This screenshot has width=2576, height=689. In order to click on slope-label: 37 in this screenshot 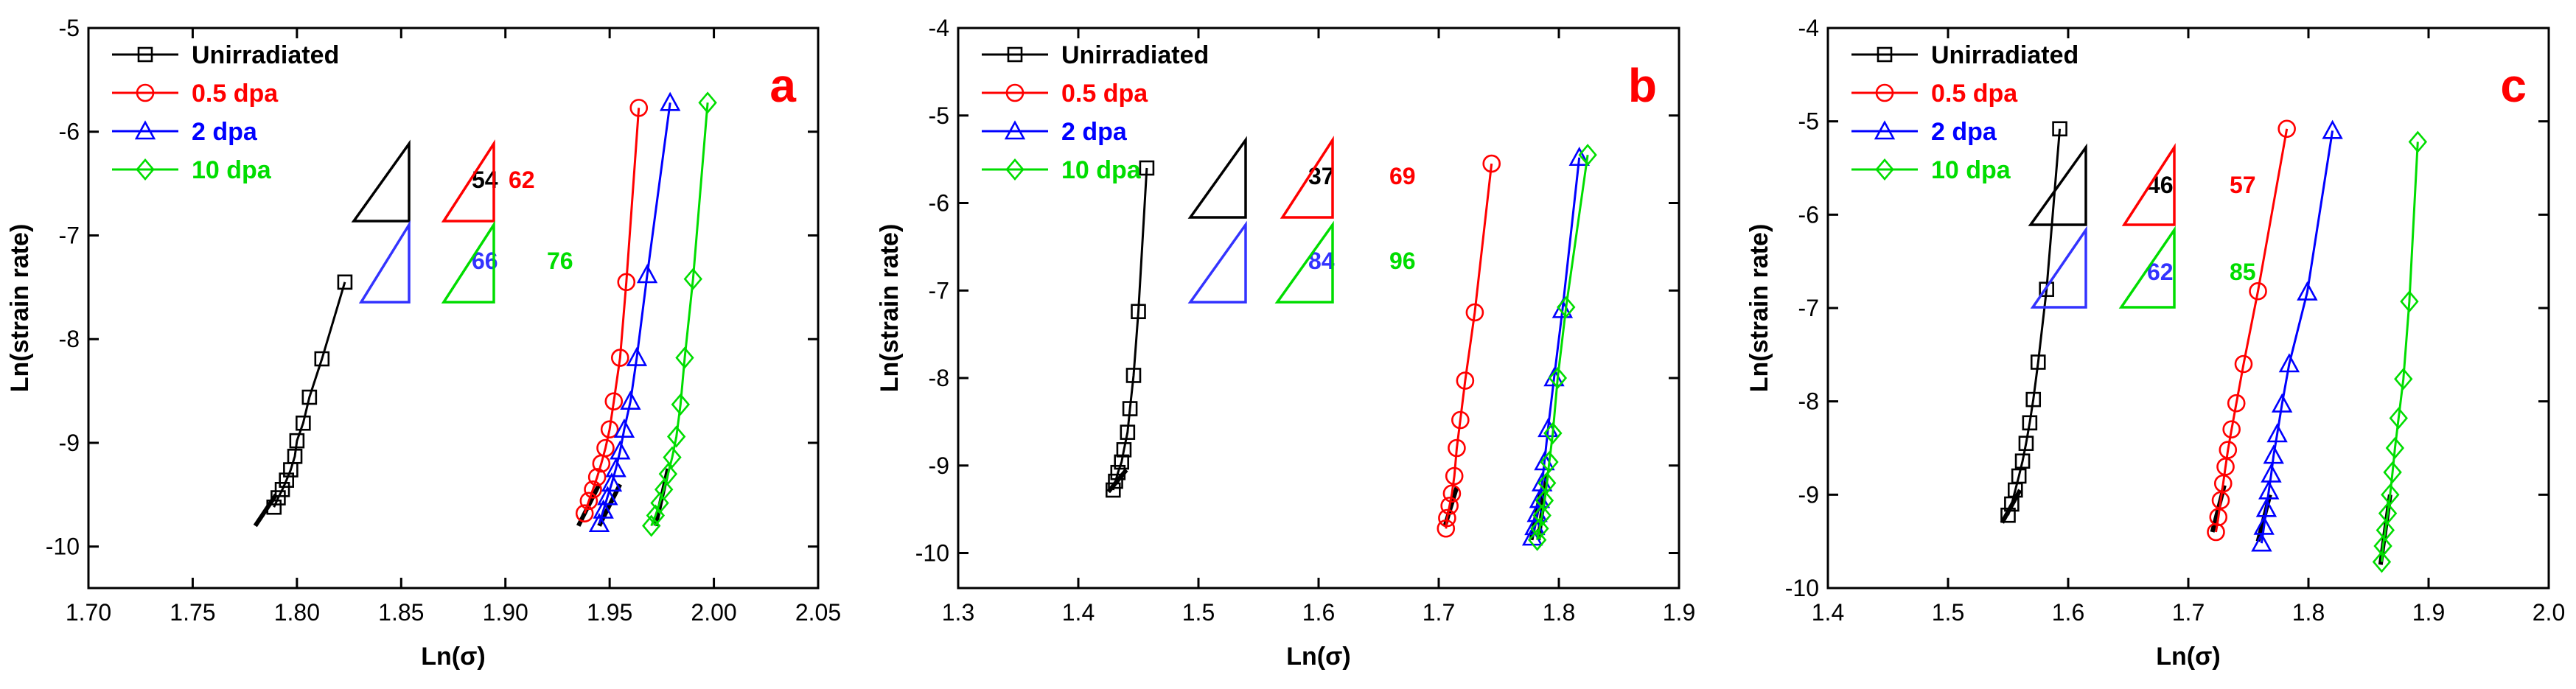, I will do `click(1321, 176)`.